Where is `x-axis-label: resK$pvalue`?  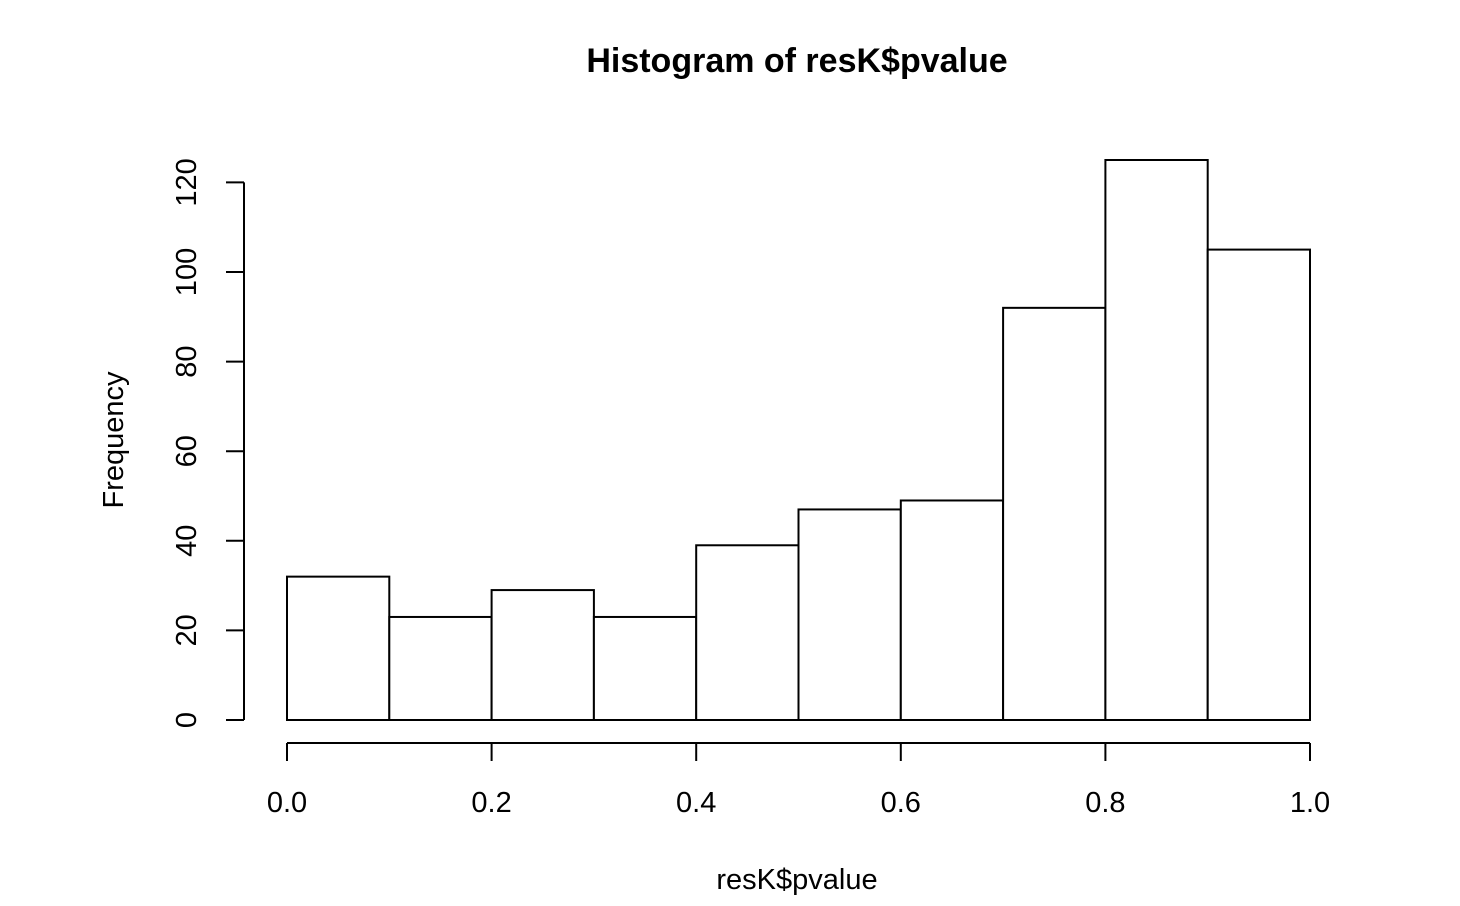 x-axis-label: resK$pvalue is located at coordinates (796, 880).